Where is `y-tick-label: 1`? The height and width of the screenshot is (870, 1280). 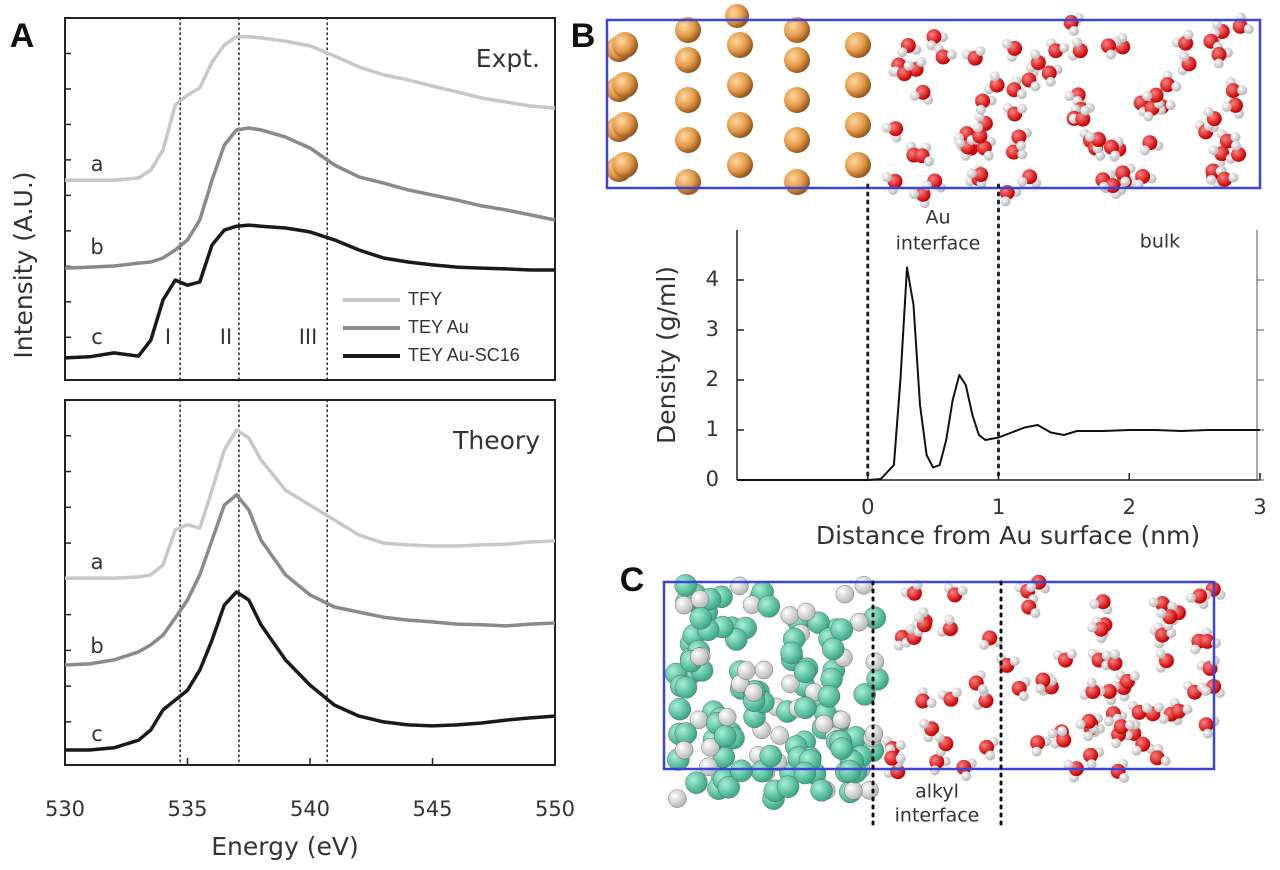
y-tick-label: 1 is located at coordinates (712, 429).